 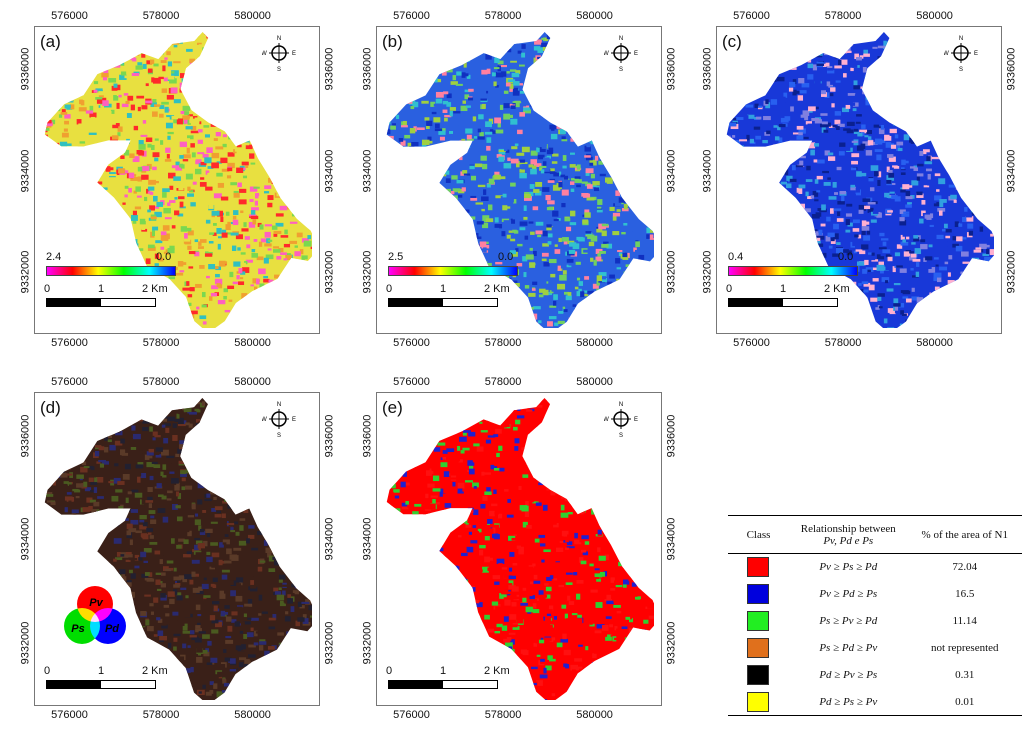 I want to click on relation-cell: Pd ≥ Pv ≥ Ps, so click(x=848, y=675).